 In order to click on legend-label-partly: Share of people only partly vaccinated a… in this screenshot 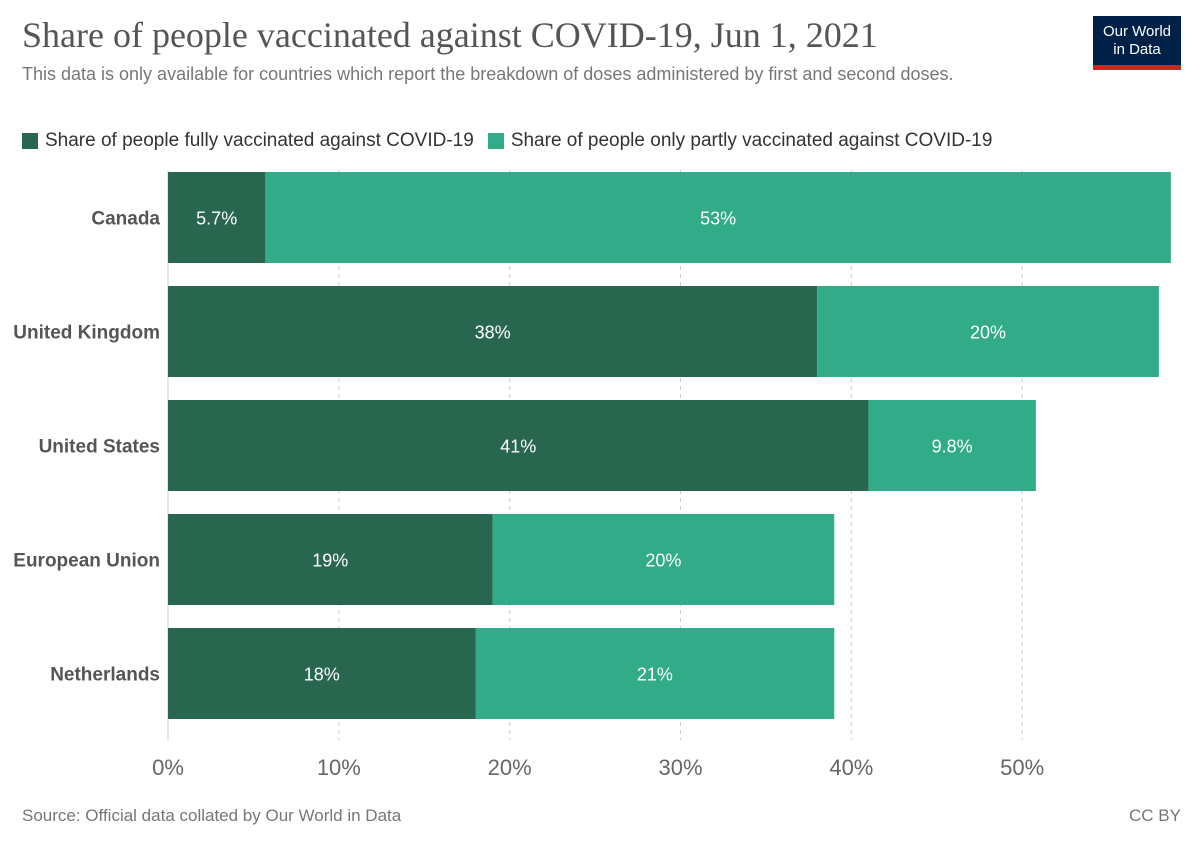, I will do `click(751, 140)`.